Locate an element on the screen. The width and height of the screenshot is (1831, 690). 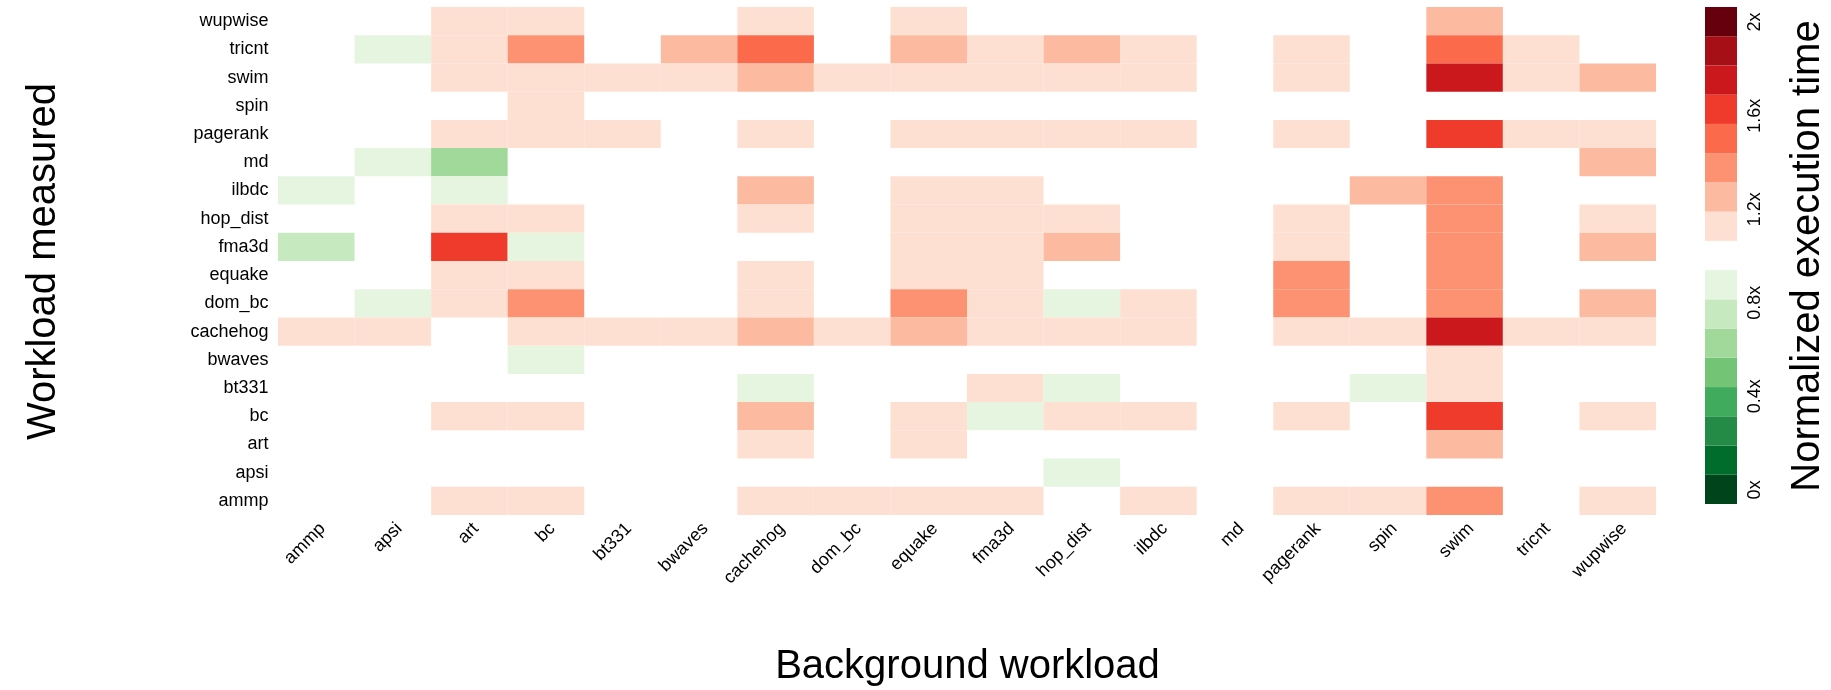
color-bar-label: 1.2x is located at coordinates (1753, 209).